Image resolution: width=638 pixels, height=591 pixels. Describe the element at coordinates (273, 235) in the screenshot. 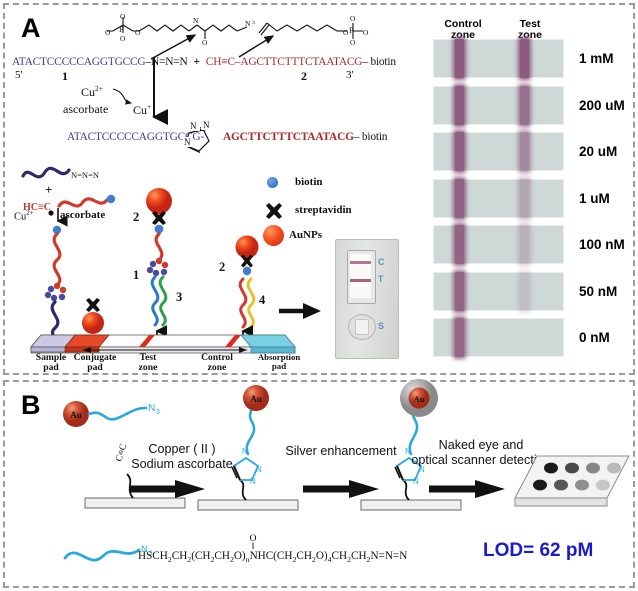

I see `aunp-sphere-icon` at that location.